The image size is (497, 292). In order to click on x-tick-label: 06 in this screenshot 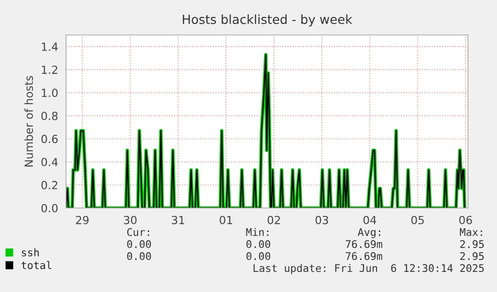, I will do `click(465, 220)`.